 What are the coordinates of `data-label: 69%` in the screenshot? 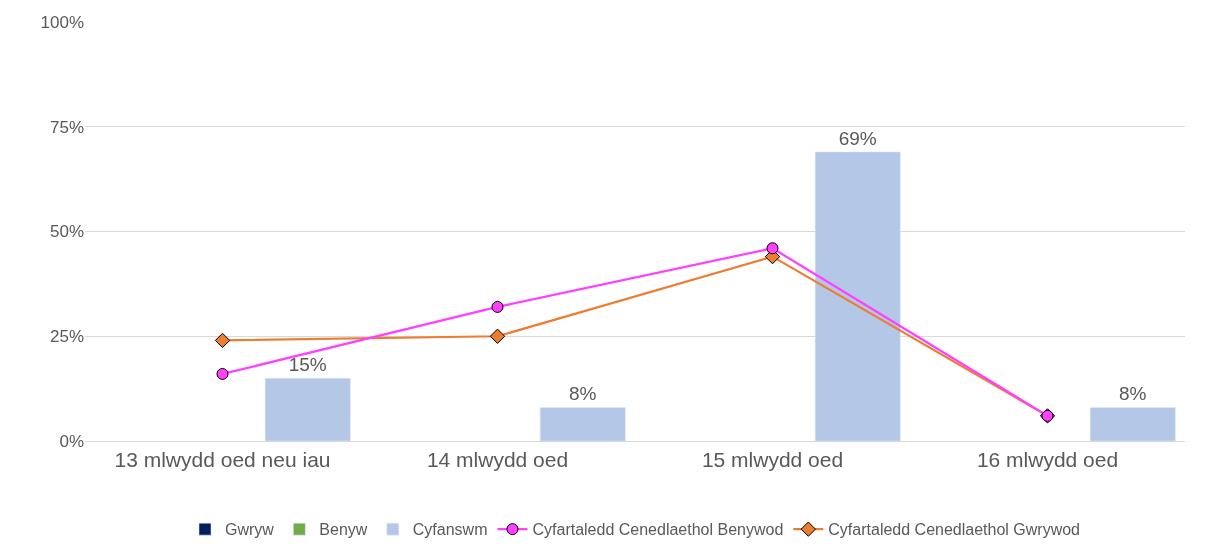 It's located at (857, 138).